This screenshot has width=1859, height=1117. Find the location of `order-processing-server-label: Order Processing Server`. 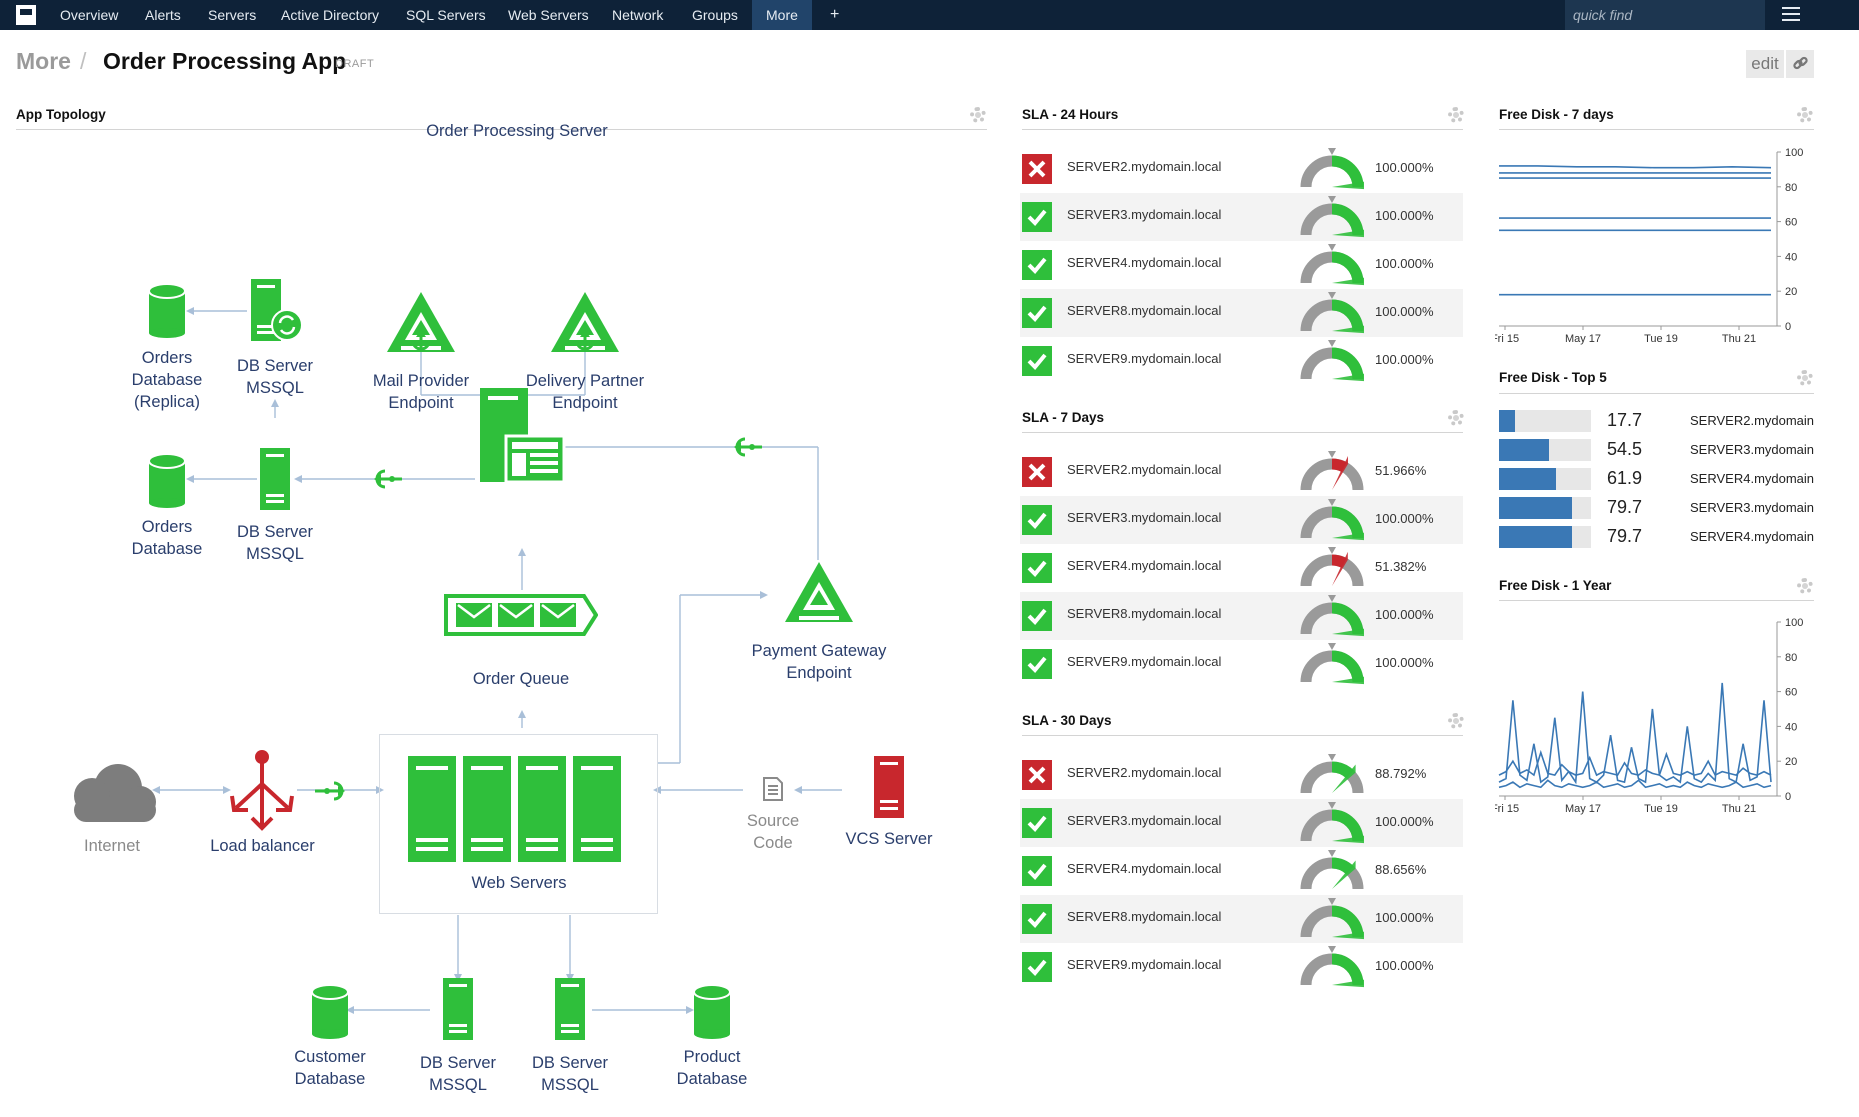

order-processing-server-label: Order Processing Server is located at coordinates (517, 131).